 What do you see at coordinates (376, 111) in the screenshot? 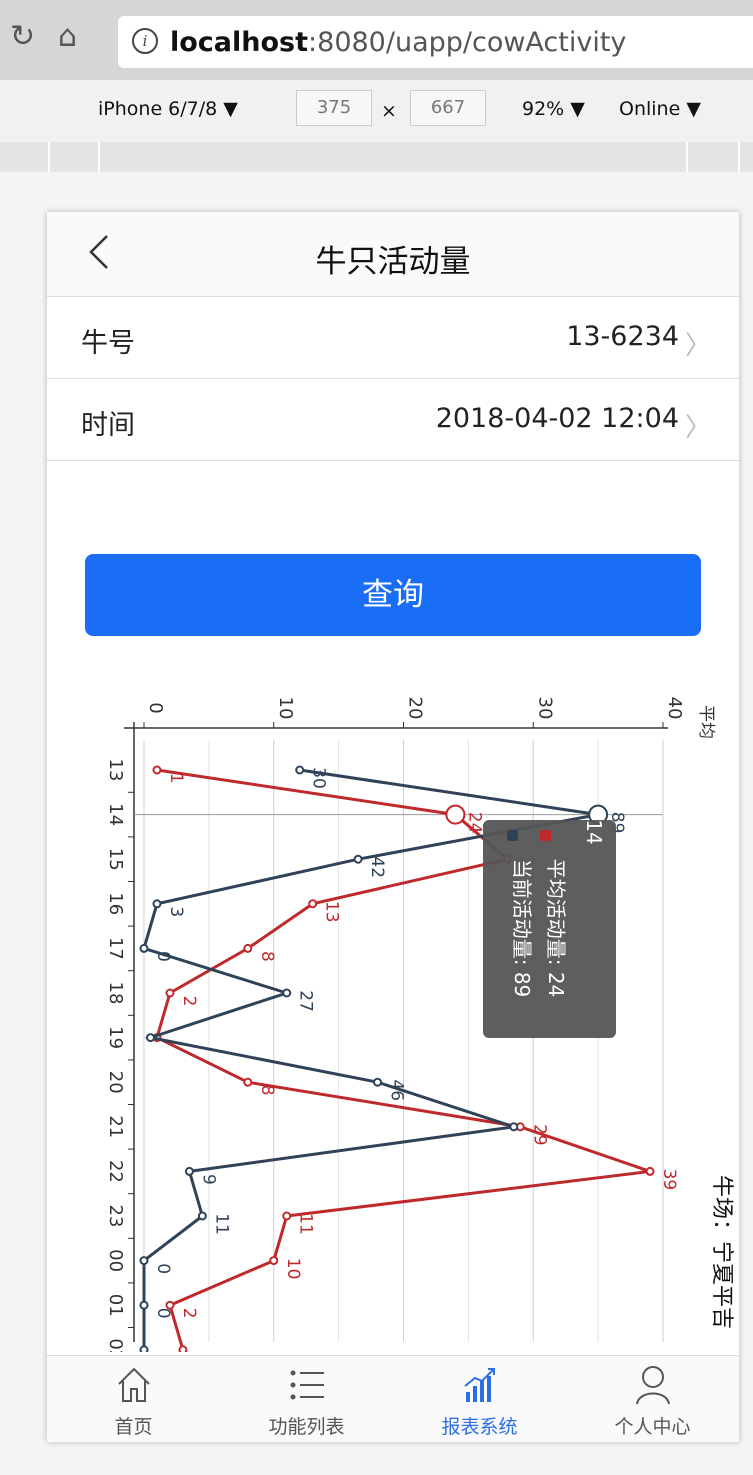
I see `device-toolbar: iPhone 6/7/8 ▼ 375 × 667 92% ▼ Online ▼` at bounding box center [376, 111].